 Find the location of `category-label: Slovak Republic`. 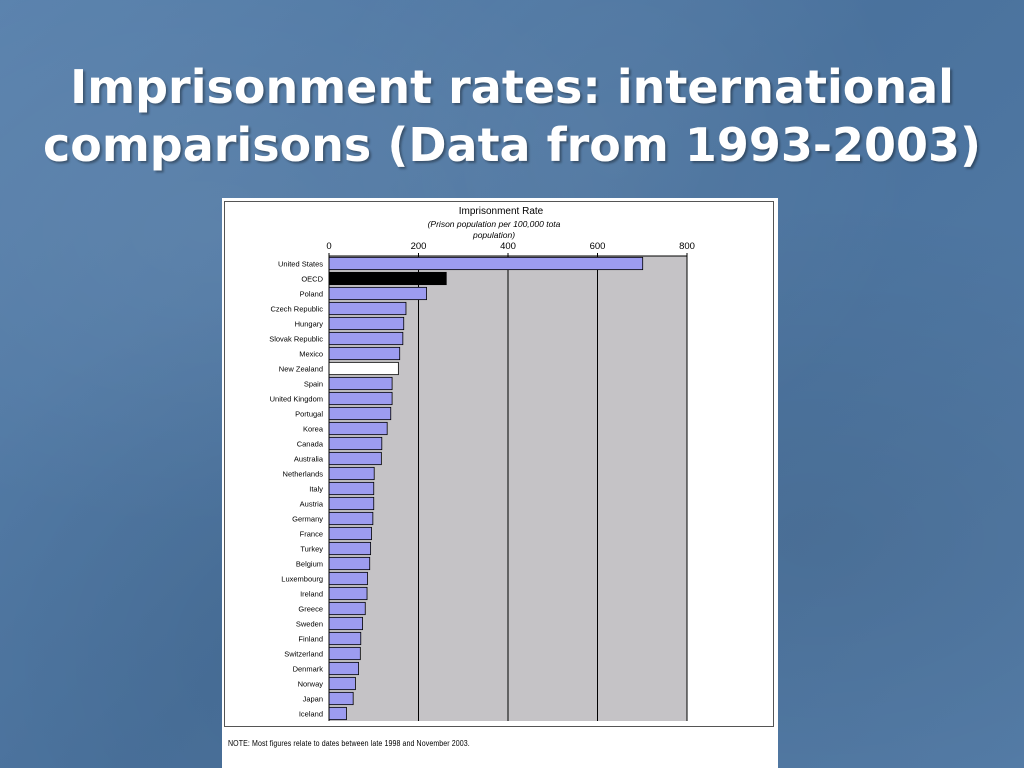

category-label: Slovak Republic is located at coordinates (296, 339).